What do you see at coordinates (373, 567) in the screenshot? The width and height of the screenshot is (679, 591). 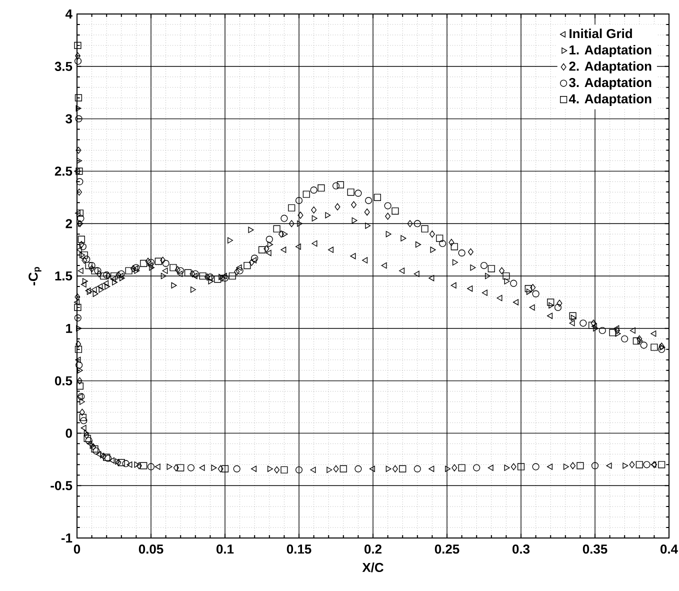 I see `x-axis-title: X/C` at bounding box center [373, 567].